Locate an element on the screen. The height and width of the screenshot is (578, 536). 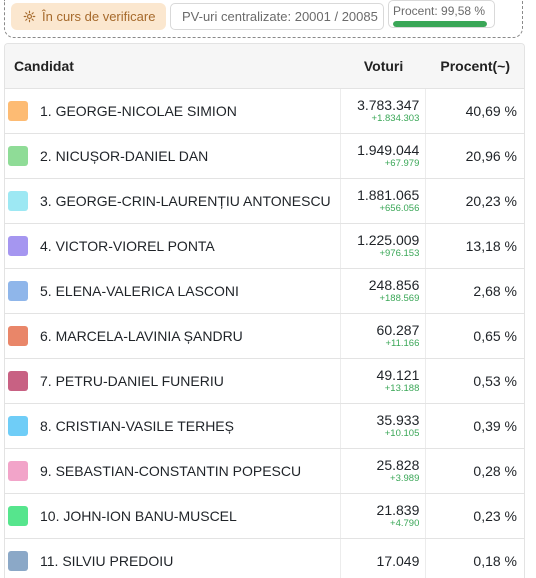
percent-cell: 0,23 % is located at coordinates (475, 516).